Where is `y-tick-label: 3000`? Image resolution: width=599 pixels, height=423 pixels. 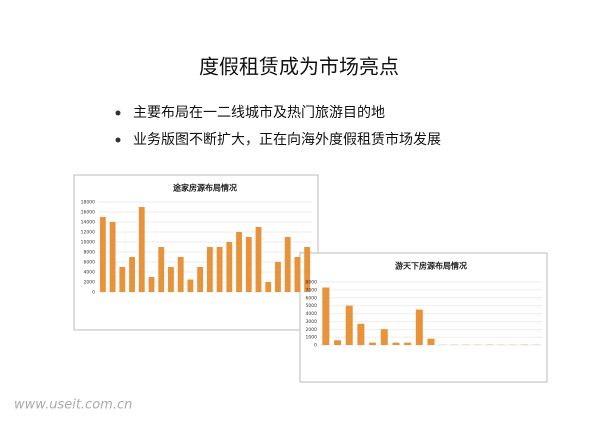 y-tick-label: 3000 is located at coordinates (312, 322).